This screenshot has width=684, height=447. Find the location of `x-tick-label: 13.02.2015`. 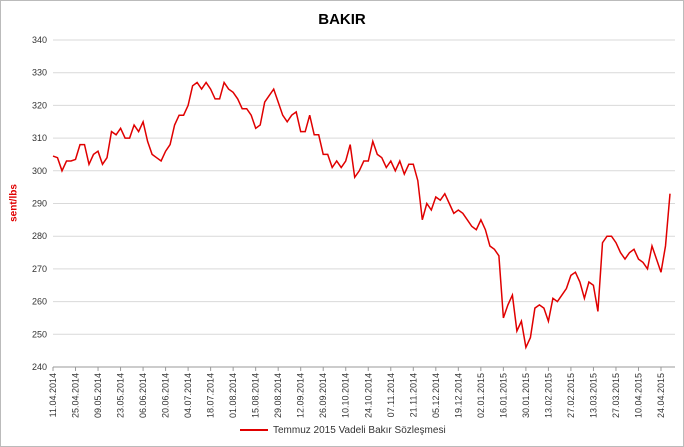

x-tick-label: 13.02.2015 is located at coordinates (548, 395).